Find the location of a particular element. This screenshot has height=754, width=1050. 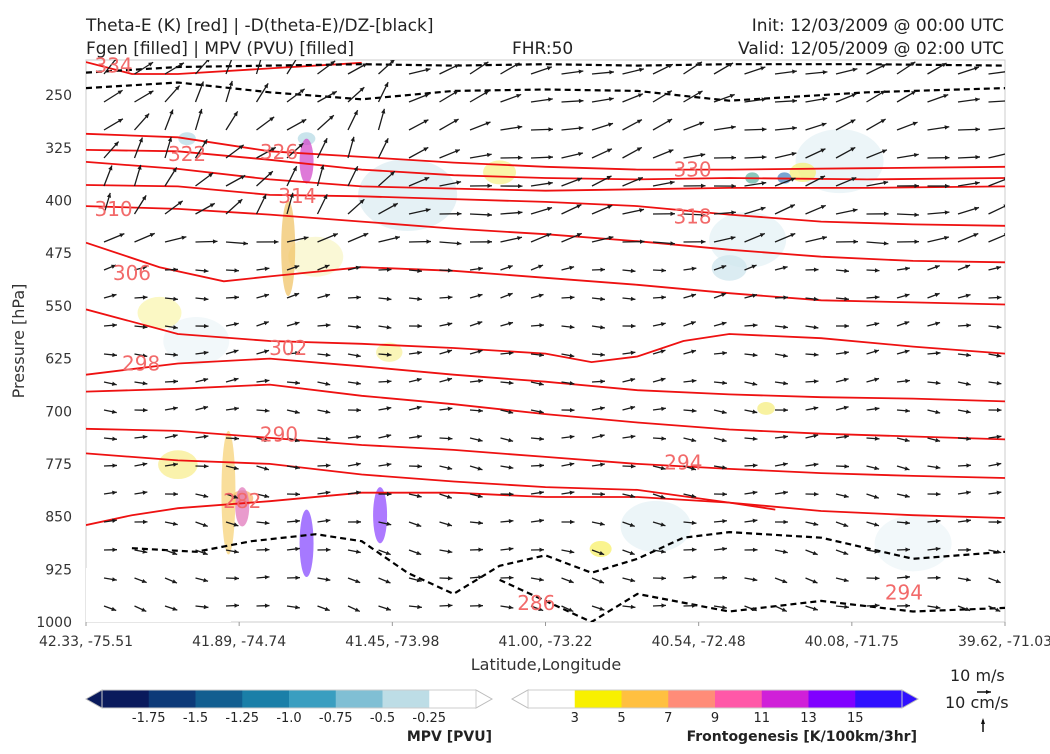

y-tick-label: 925 is located at coordinates (58, 570).